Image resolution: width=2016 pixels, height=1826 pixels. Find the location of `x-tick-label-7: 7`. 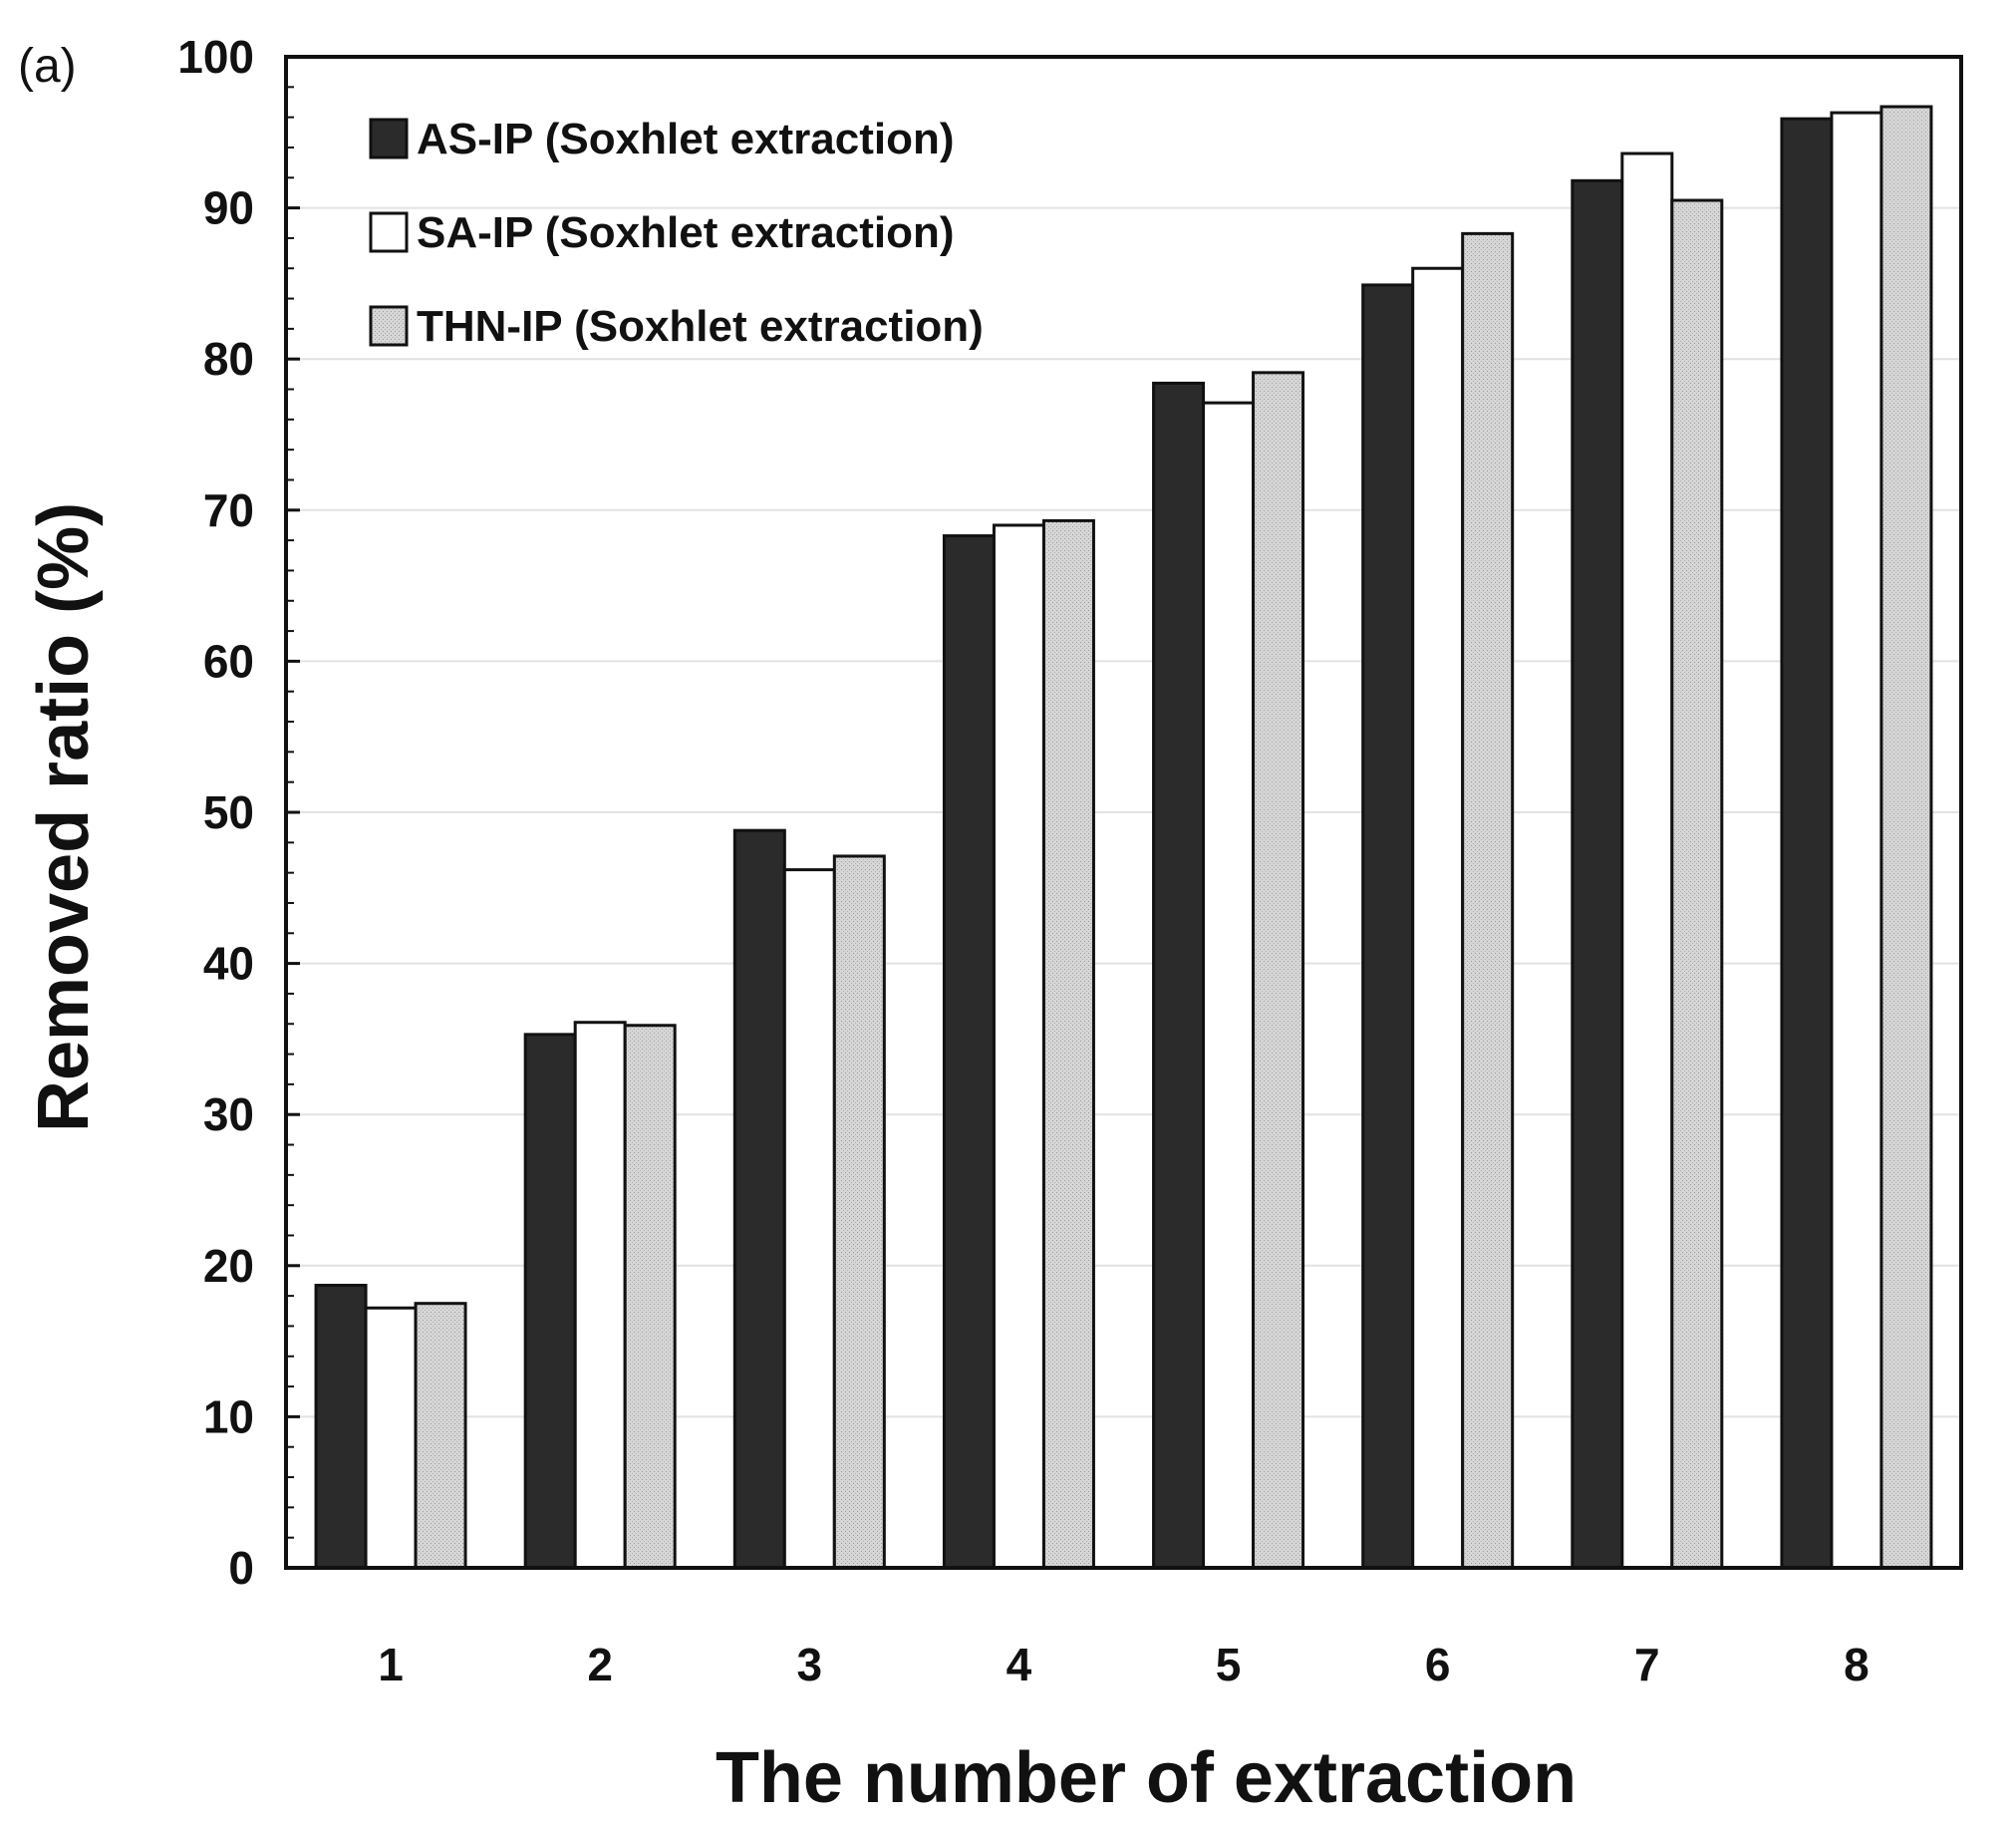

x-tick-label-7: 7 is located at coordinates (1647, 1664).